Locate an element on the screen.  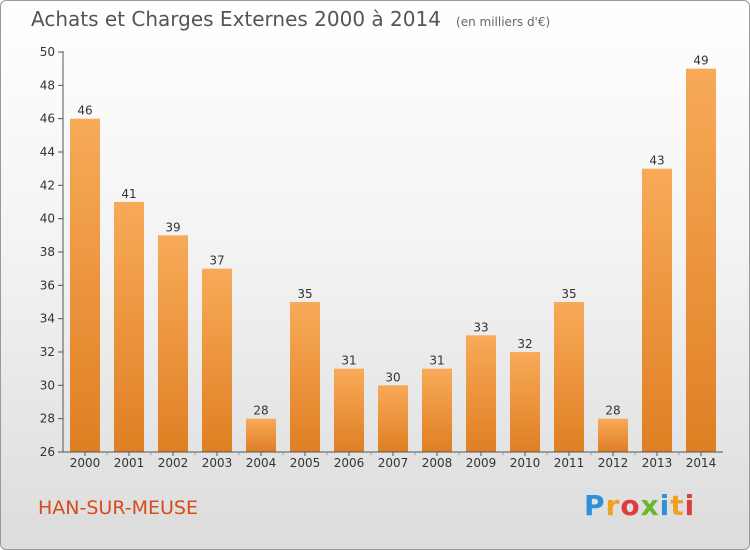
x-tick-label: 2002 is located at coordinates (173, 463).